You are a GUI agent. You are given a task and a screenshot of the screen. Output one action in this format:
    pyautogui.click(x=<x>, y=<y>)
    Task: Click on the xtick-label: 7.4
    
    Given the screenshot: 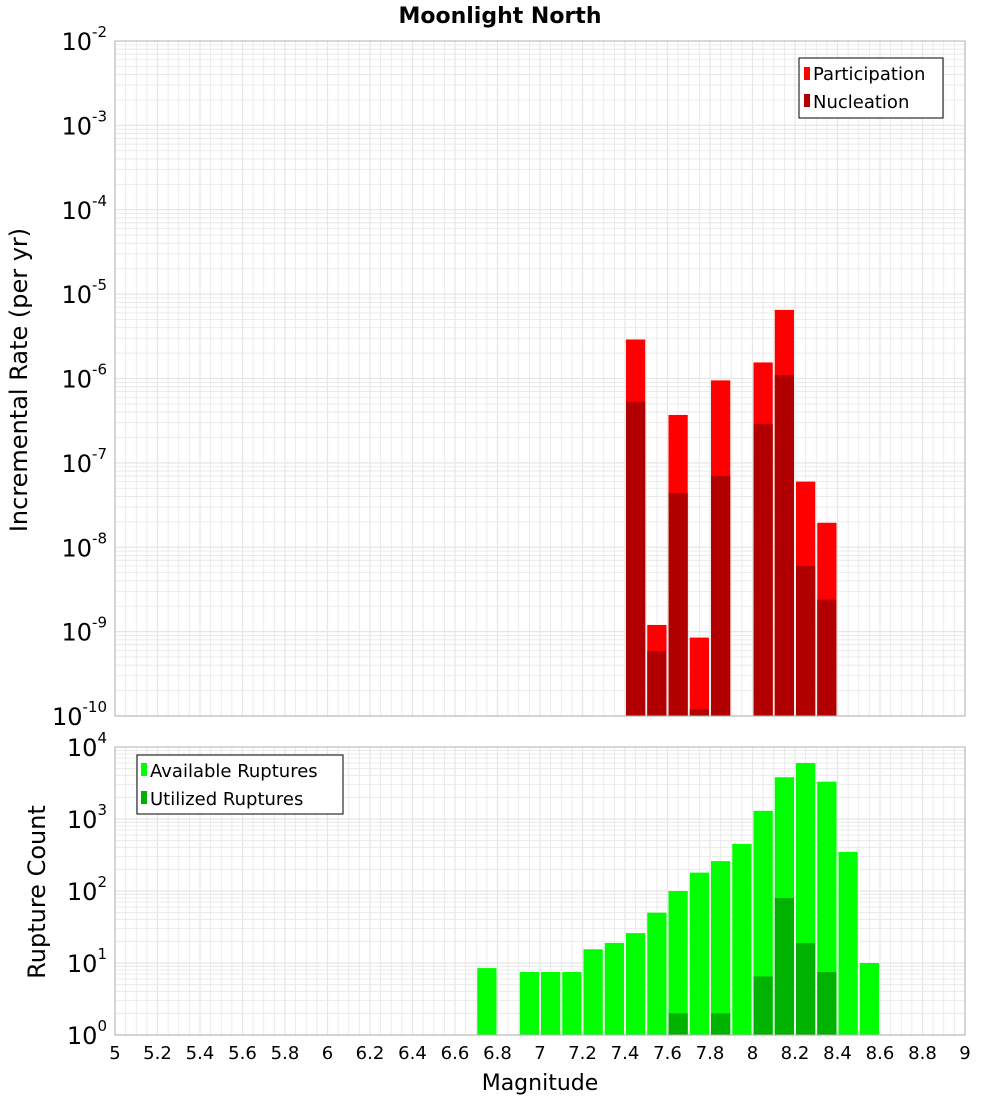 What is the action you would take?
    pyautogui.click(x=625, y=1053)
    